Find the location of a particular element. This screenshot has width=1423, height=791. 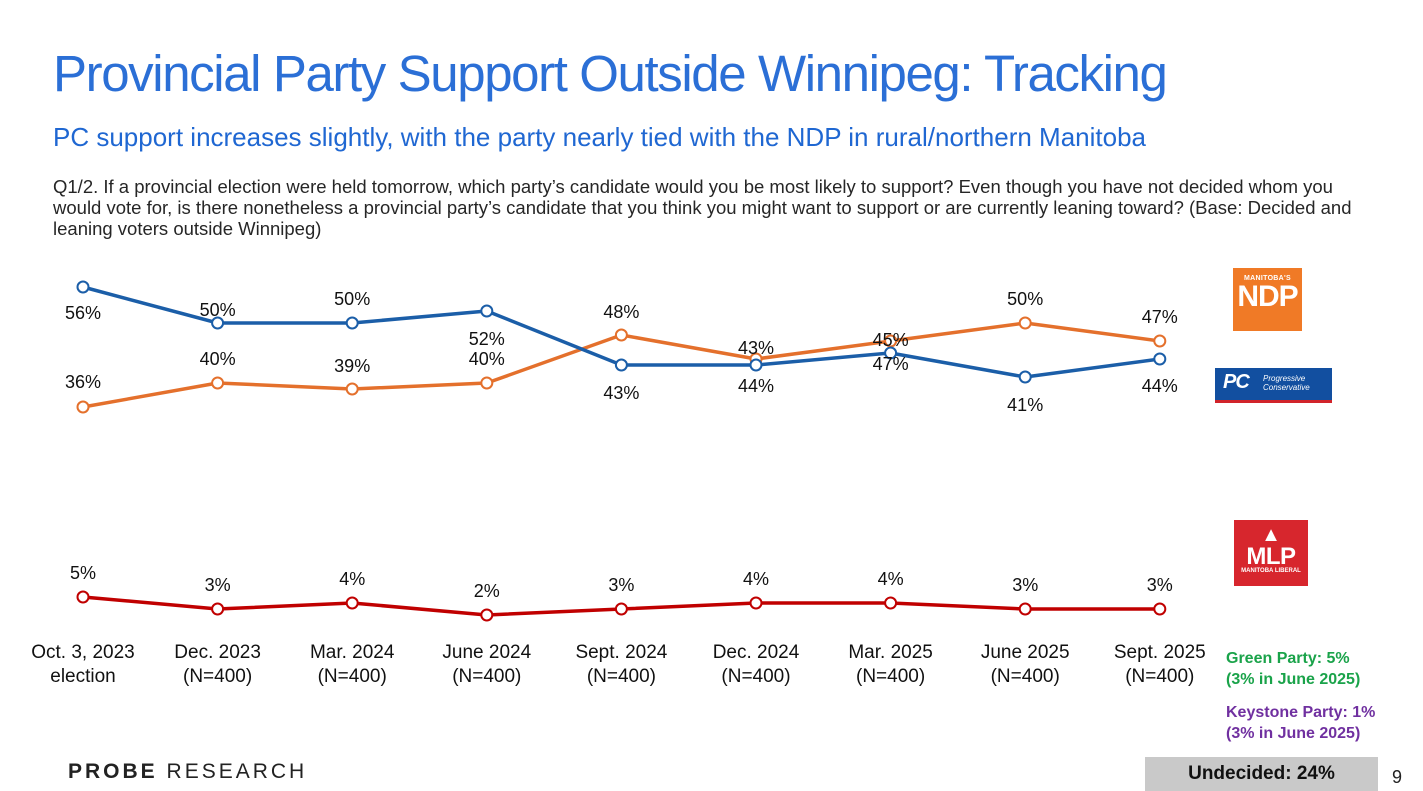

ndp-data-label: 44% is located at coordinates (756, 386).